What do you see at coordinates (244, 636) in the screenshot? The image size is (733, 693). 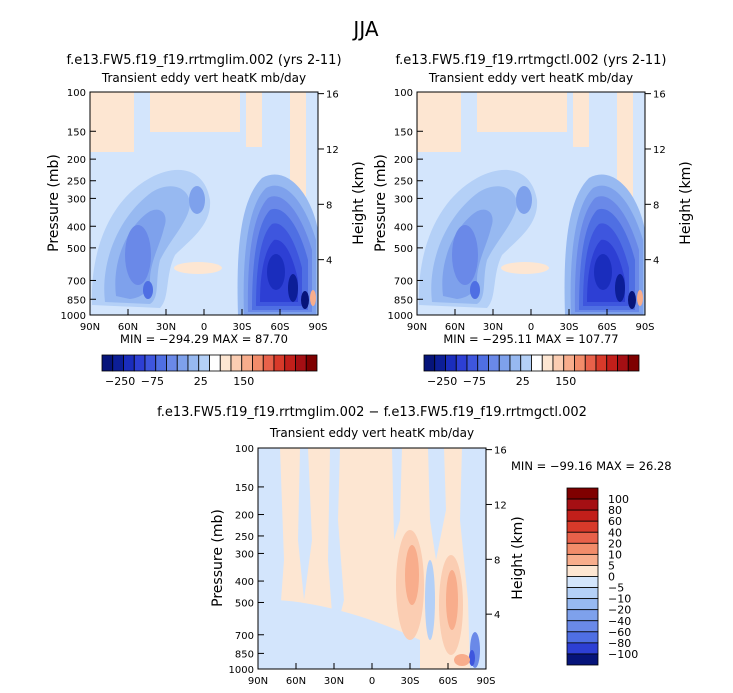 I see `y-tick-label: 700` at bounding box center [244, 636].